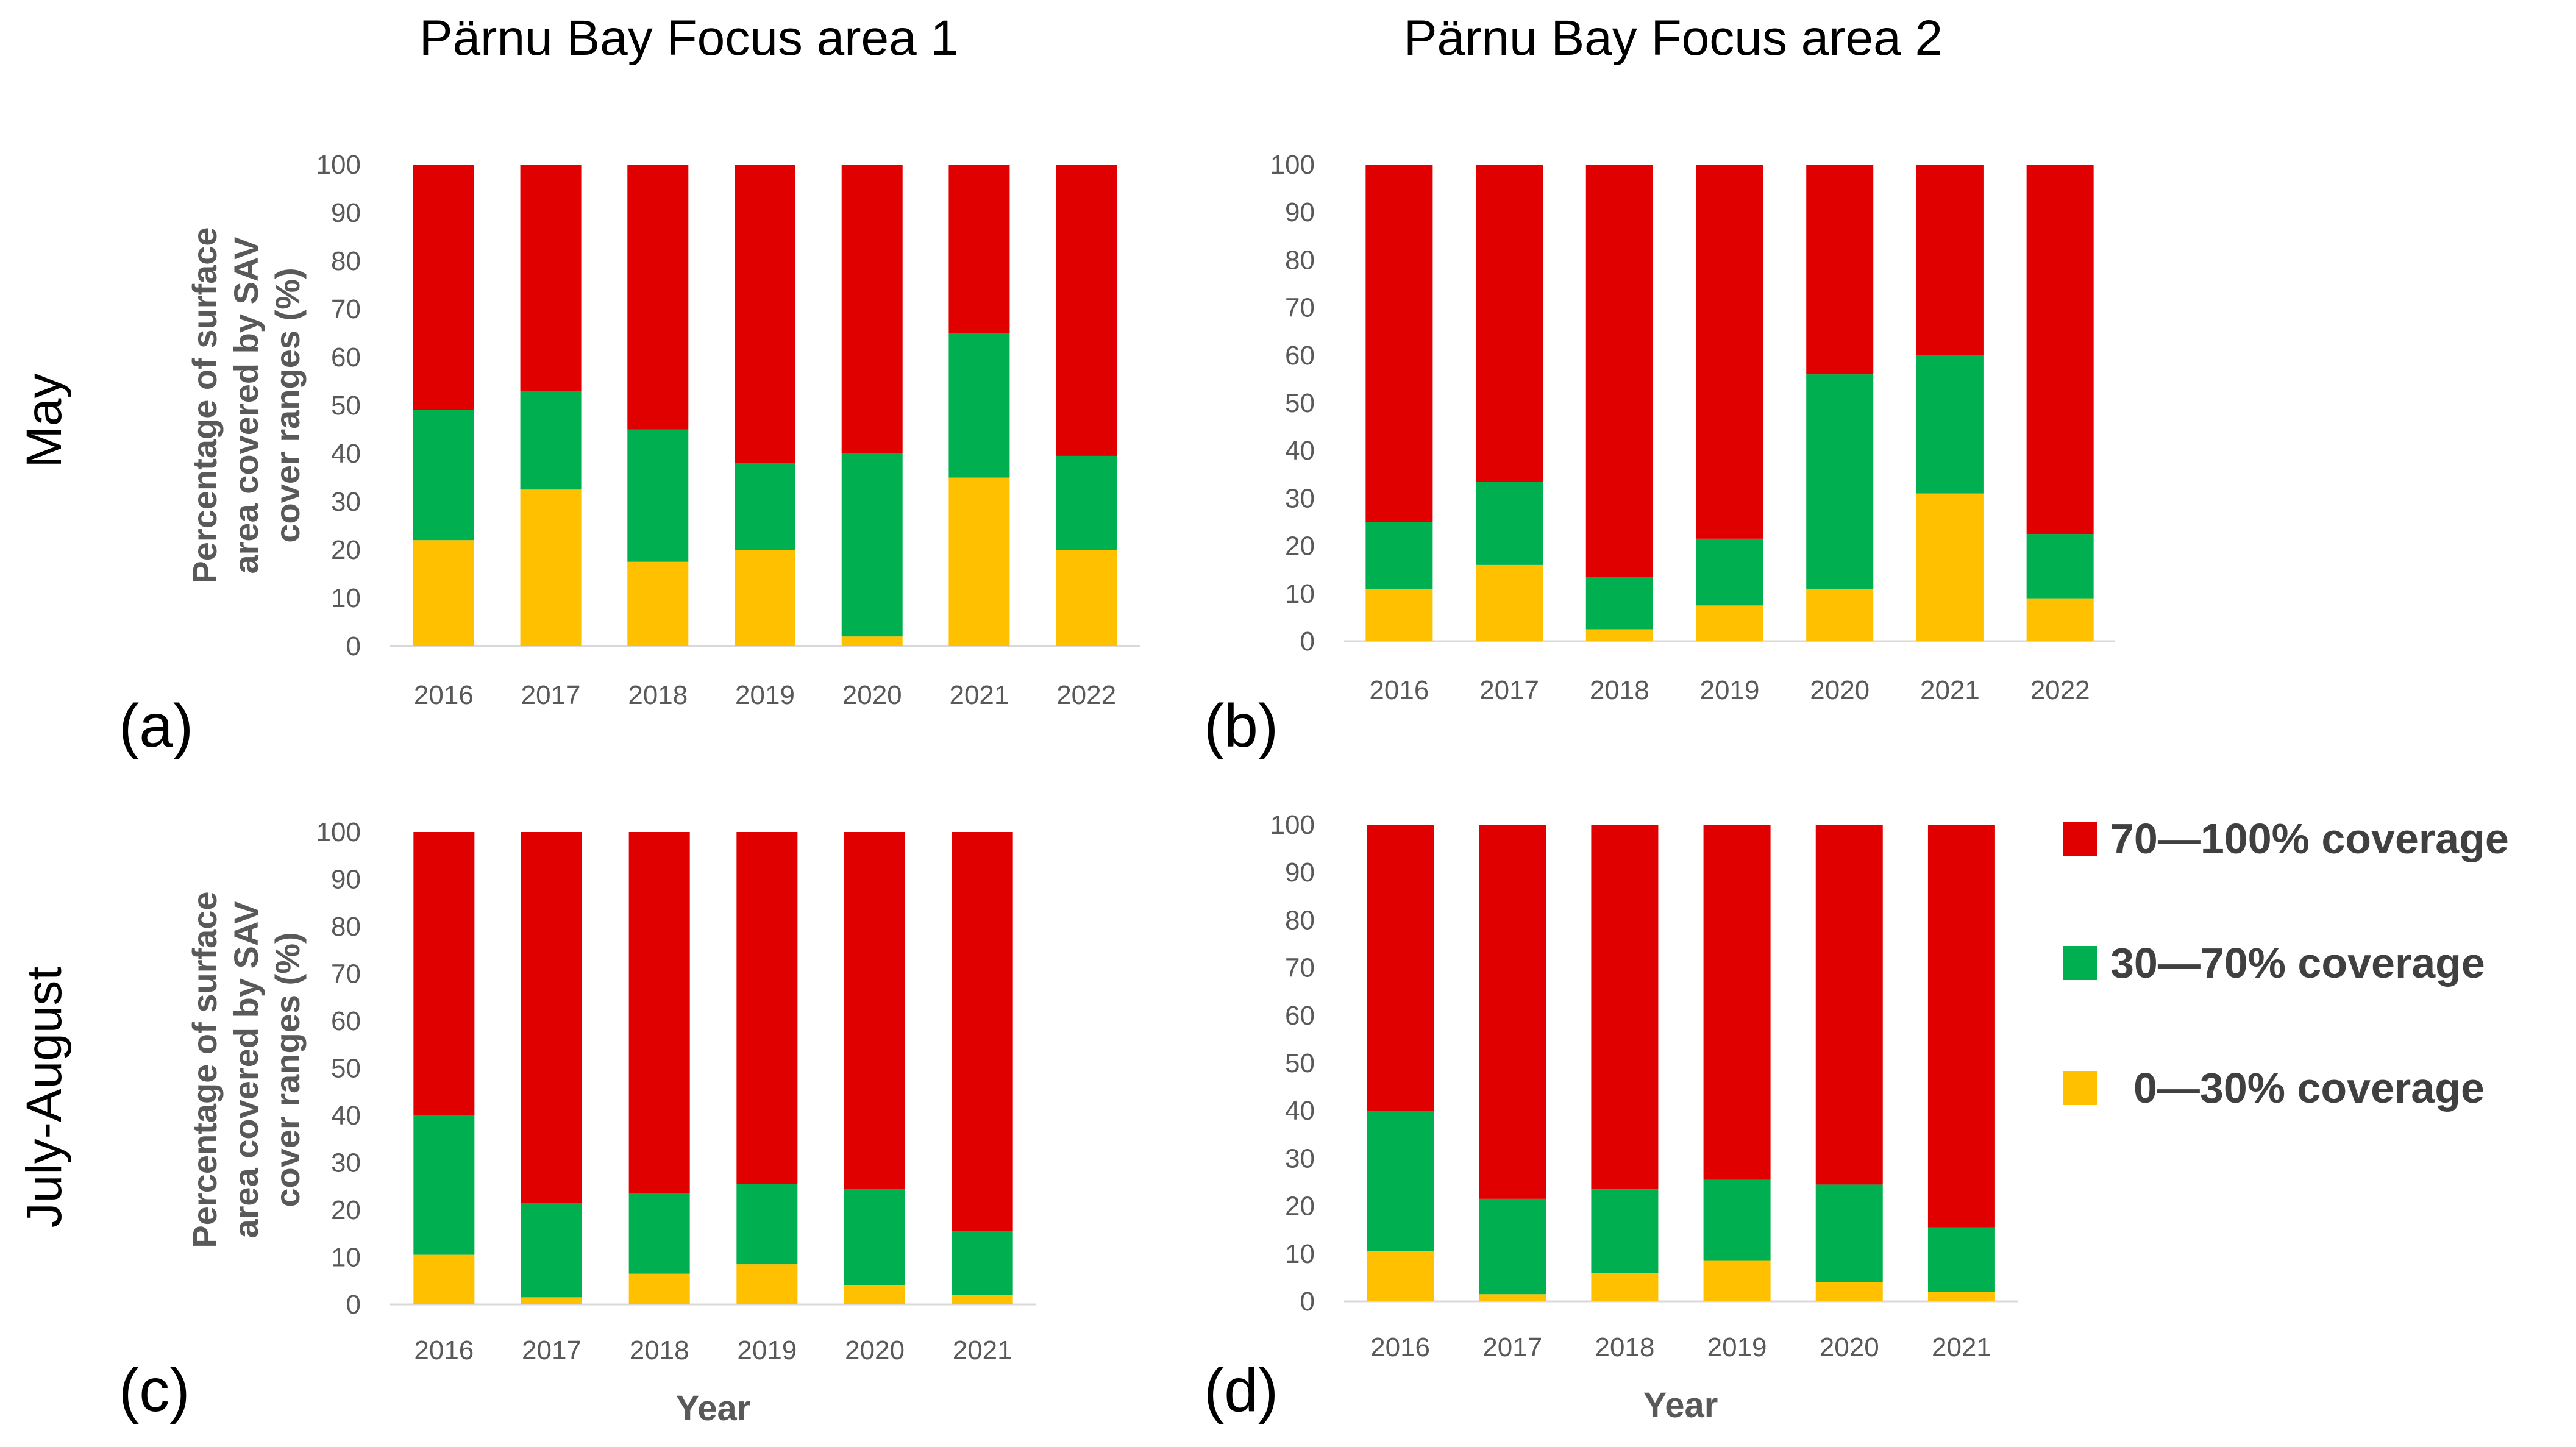 Image resolution: width=2576 pixels, height=1447 pixels. I want to click on panel-label: (a), so click(156, 726).